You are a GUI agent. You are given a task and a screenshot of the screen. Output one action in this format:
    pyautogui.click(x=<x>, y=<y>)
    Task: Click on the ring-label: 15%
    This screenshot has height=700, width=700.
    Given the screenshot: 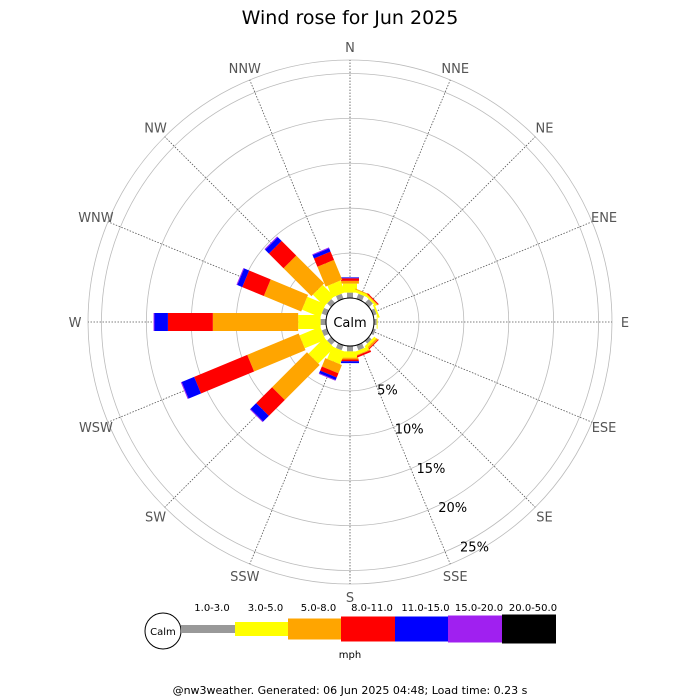 What is the action you would take?
    pyautogui.click(x=430, y=469)
    